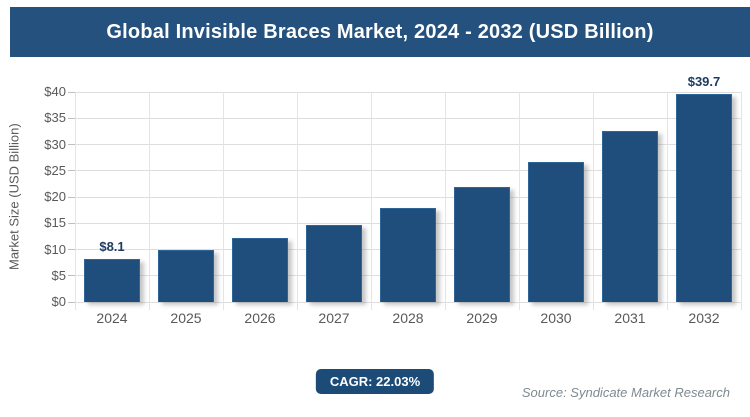  Describe the element at coordinates (58, 301) in the screenshot. I see `y-tick-label: $0` at that location.